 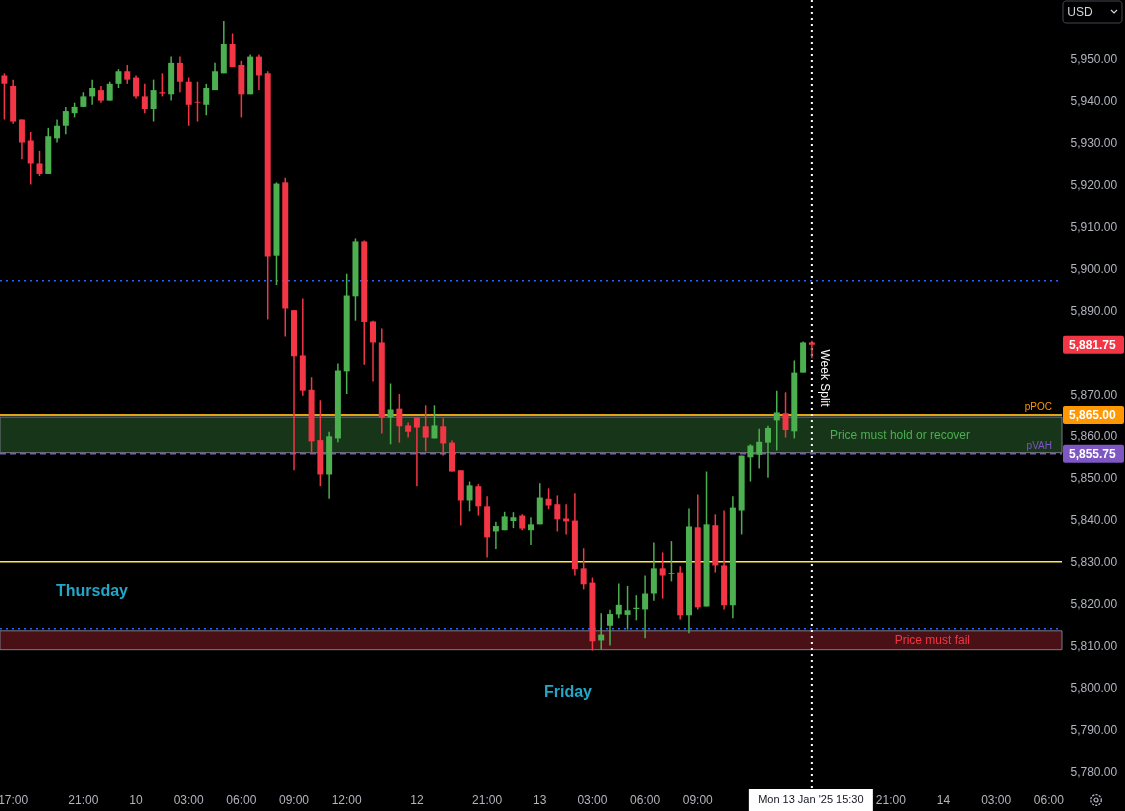 I want to click on ref-line-label: pPOC, so click(x=1038, y=406).